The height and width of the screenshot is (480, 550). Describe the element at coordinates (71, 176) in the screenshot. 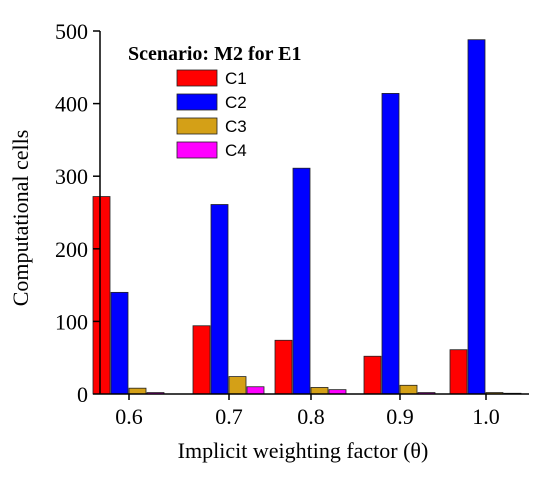

I see `y-tick-label: 300` at that location.